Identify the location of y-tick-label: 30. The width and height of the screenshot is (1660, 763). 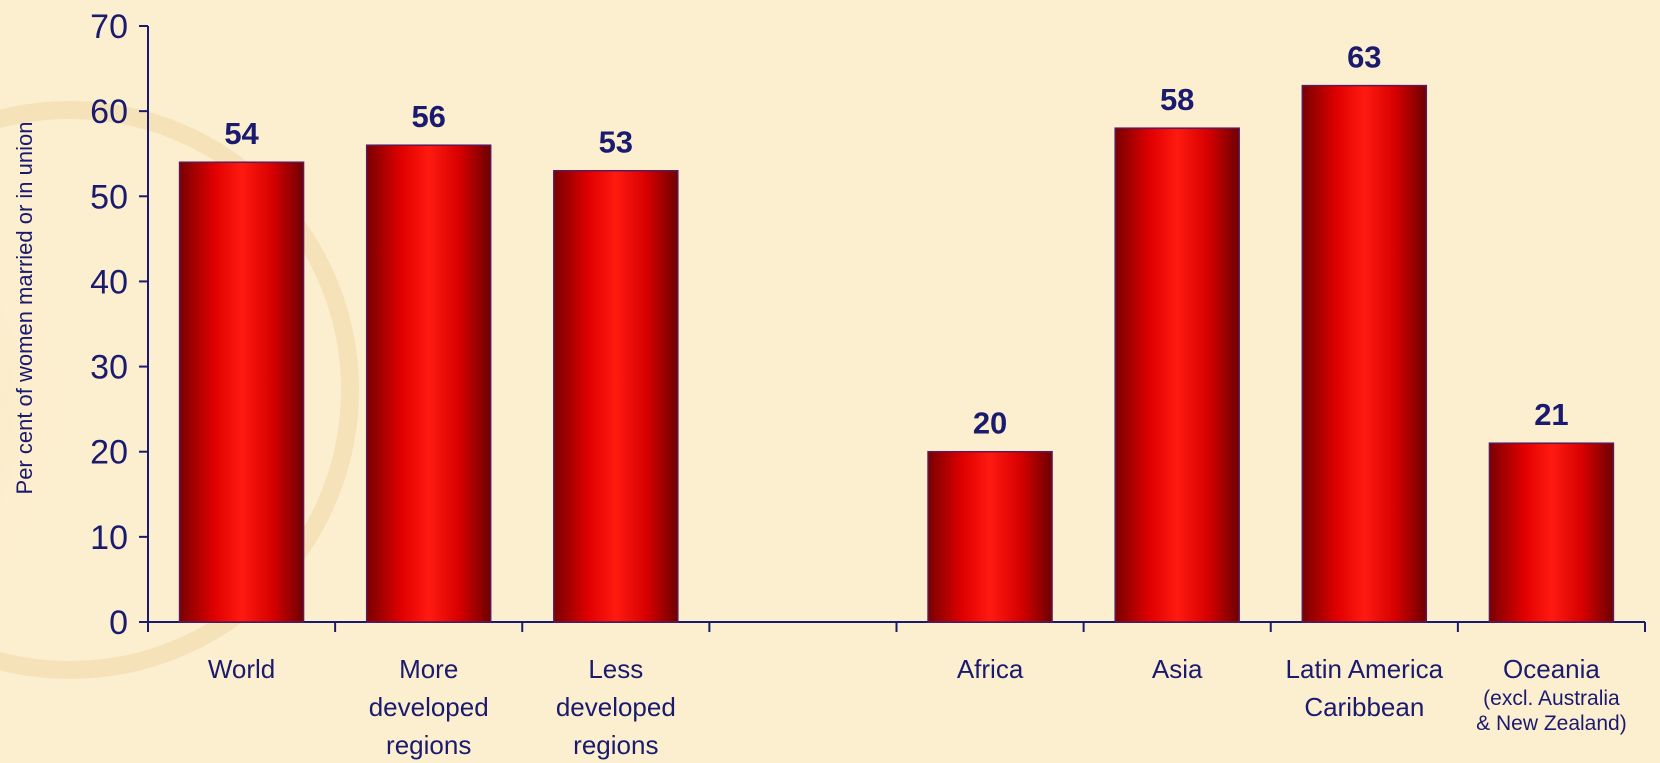
(109, 368).